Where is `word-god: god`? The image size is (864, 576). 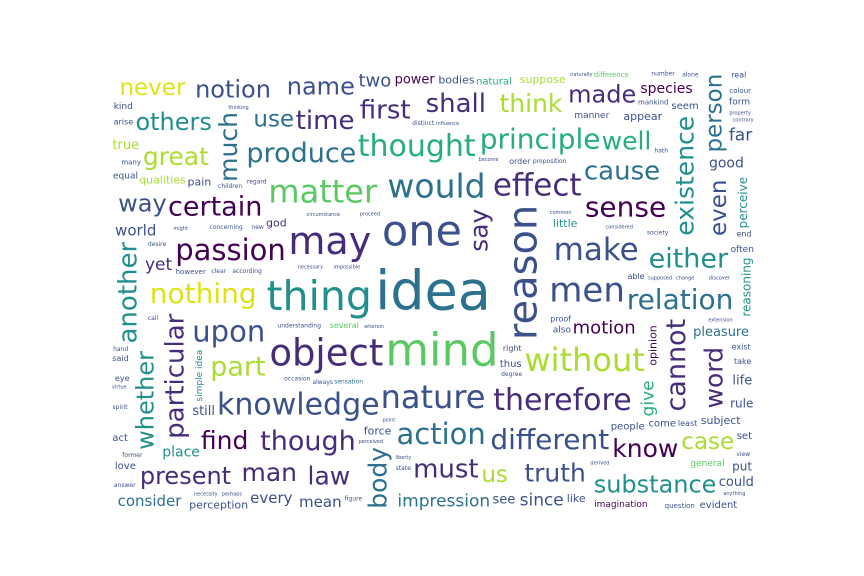
word-god: god is located at coordinates (276, 222).